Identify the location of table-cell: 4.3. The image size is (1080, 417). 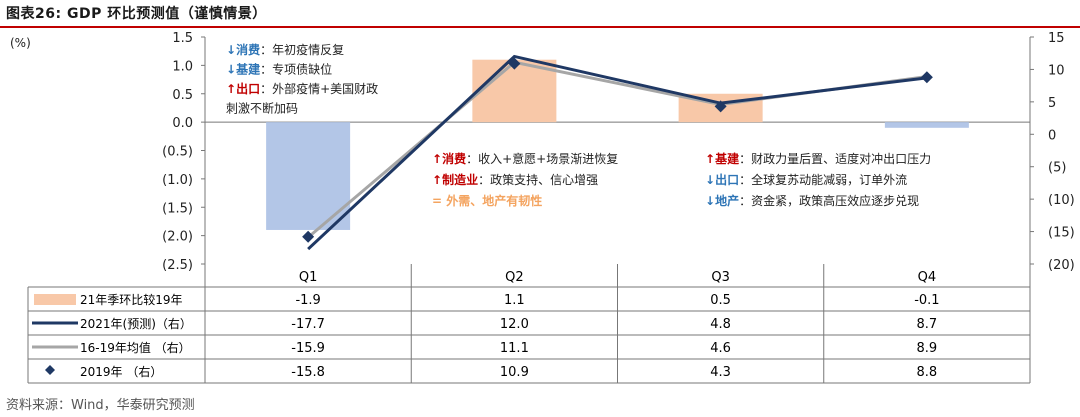
(720, 372).